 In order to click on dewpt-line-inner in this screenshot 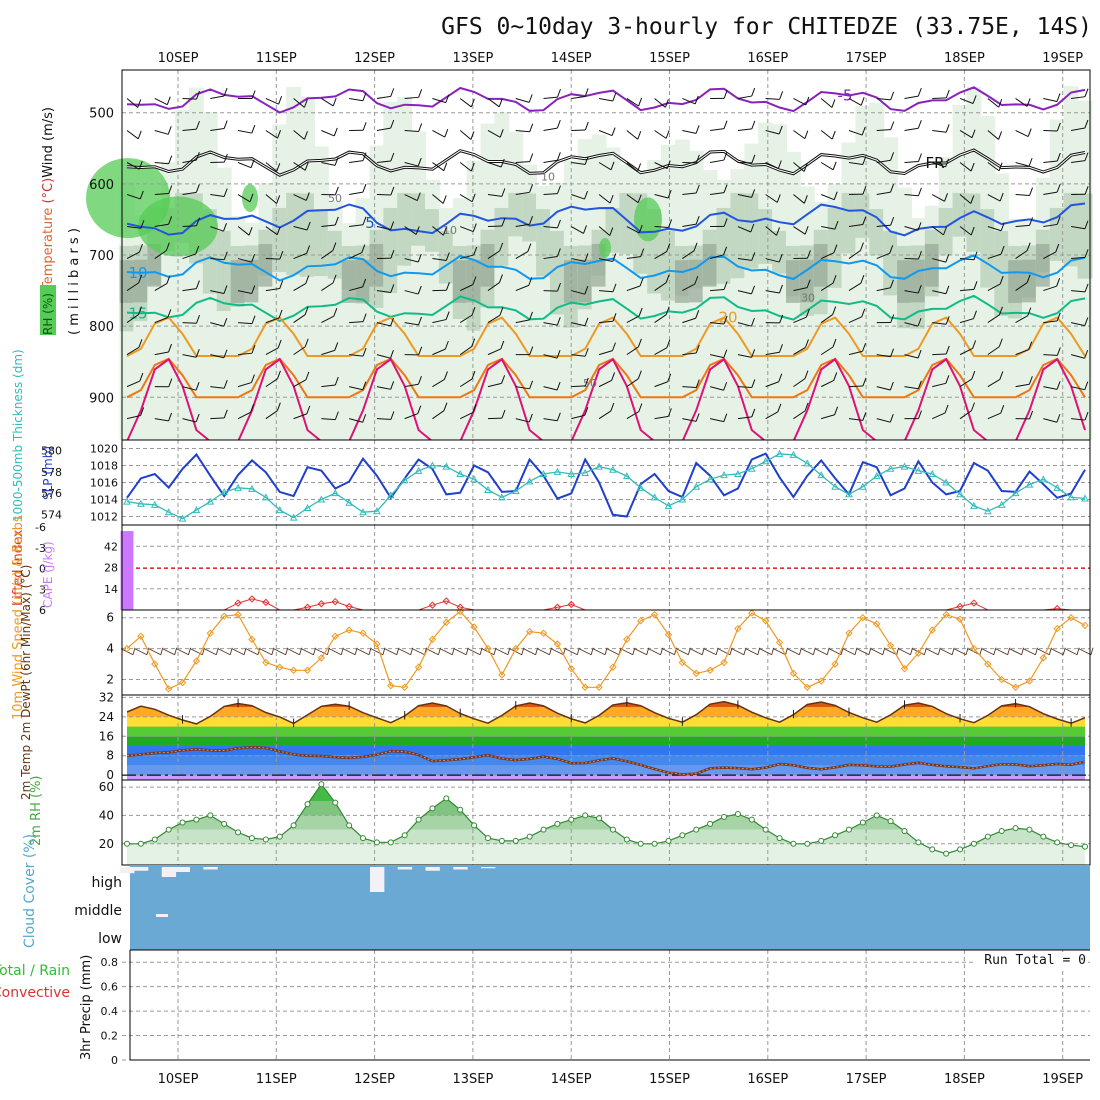, I will do `click(606, 760)`.